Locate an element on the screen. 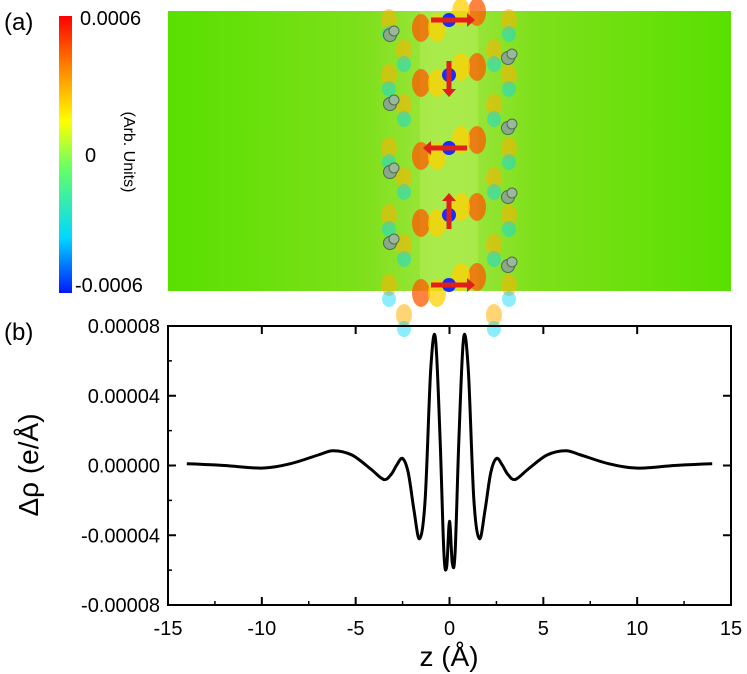  y-tick-label: 0.00008 is located at coordinates (124, 327).